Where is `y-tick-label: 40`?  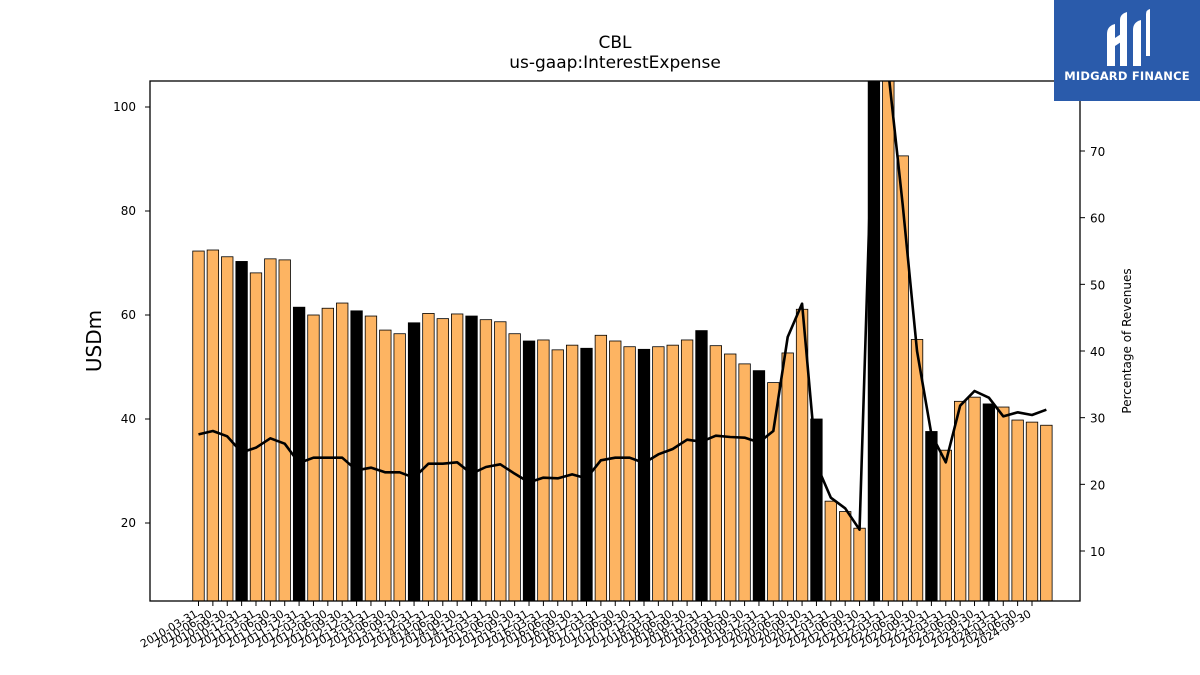 y-tick-label: 40 is located at coordinates (128, 419).